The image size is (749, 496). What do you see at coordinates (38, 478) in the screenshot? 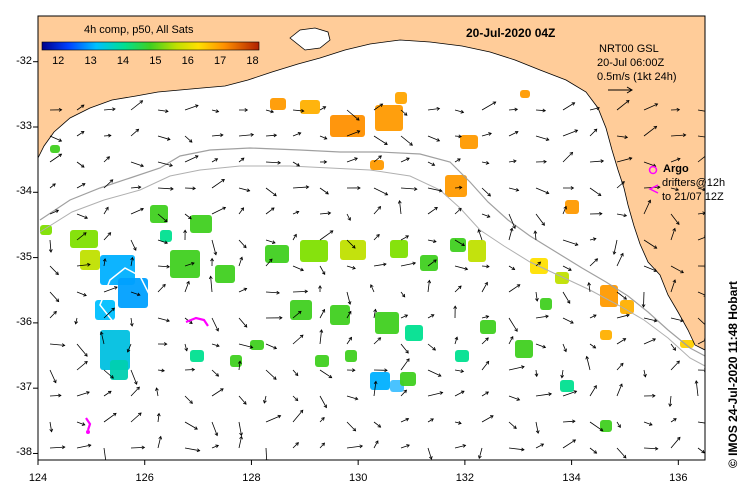
I see `lon-tick-label: 124` at bounding box center [38, 478].